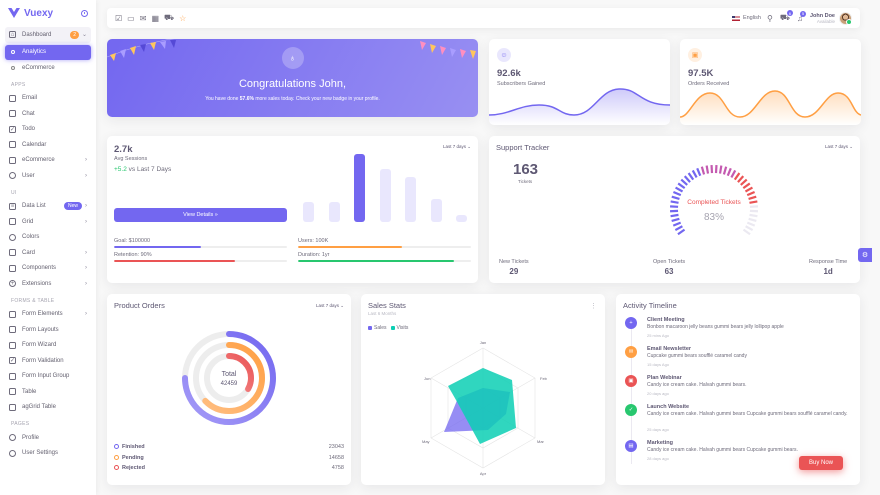  What do you see at coordinates (825, 21) in the screenshot?
I see `user-status: Available` at bounding box center [825, 21].